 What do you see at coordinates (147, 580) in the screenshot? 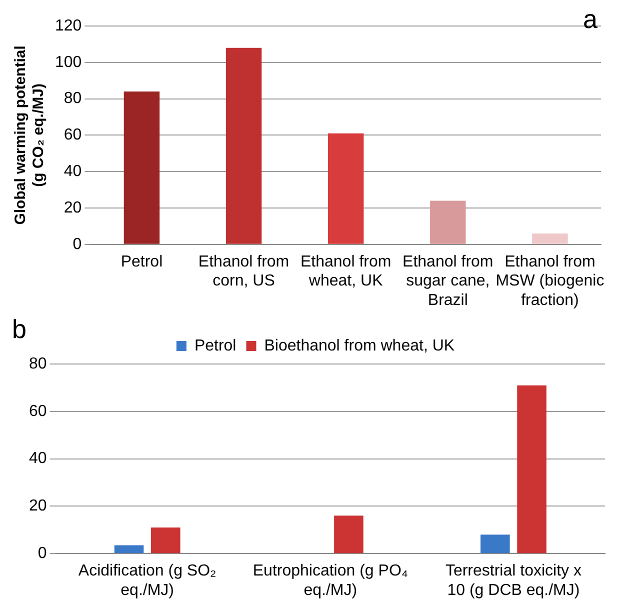
I see `x-tick-label: Acidification (g SO₂ eq./MJ)` at bounding box center [147, 580].